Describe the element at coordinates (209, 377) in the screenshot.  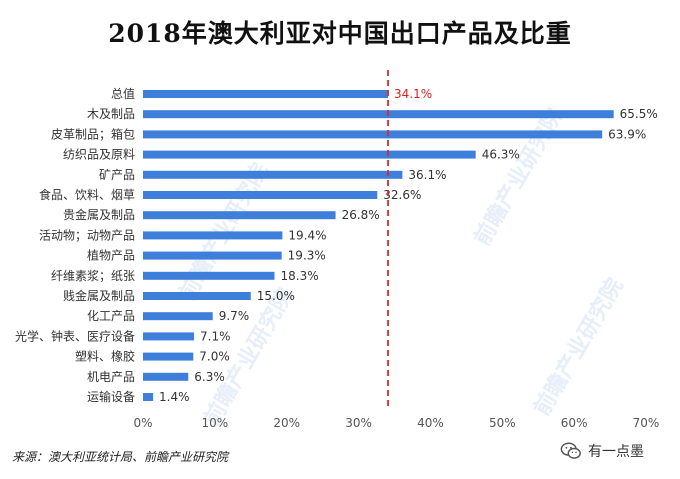
I see `data-label: 6.3%` at that location.